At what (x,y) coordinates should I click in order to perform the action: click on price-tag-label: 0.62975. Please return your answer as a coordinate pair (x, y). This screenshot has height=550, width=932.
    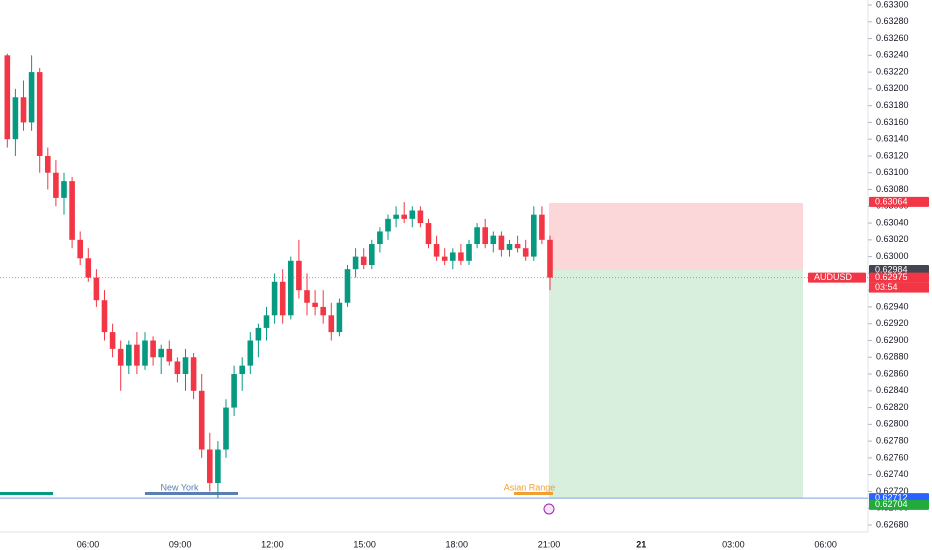
    Looking at the image, I should click on (891, 277).